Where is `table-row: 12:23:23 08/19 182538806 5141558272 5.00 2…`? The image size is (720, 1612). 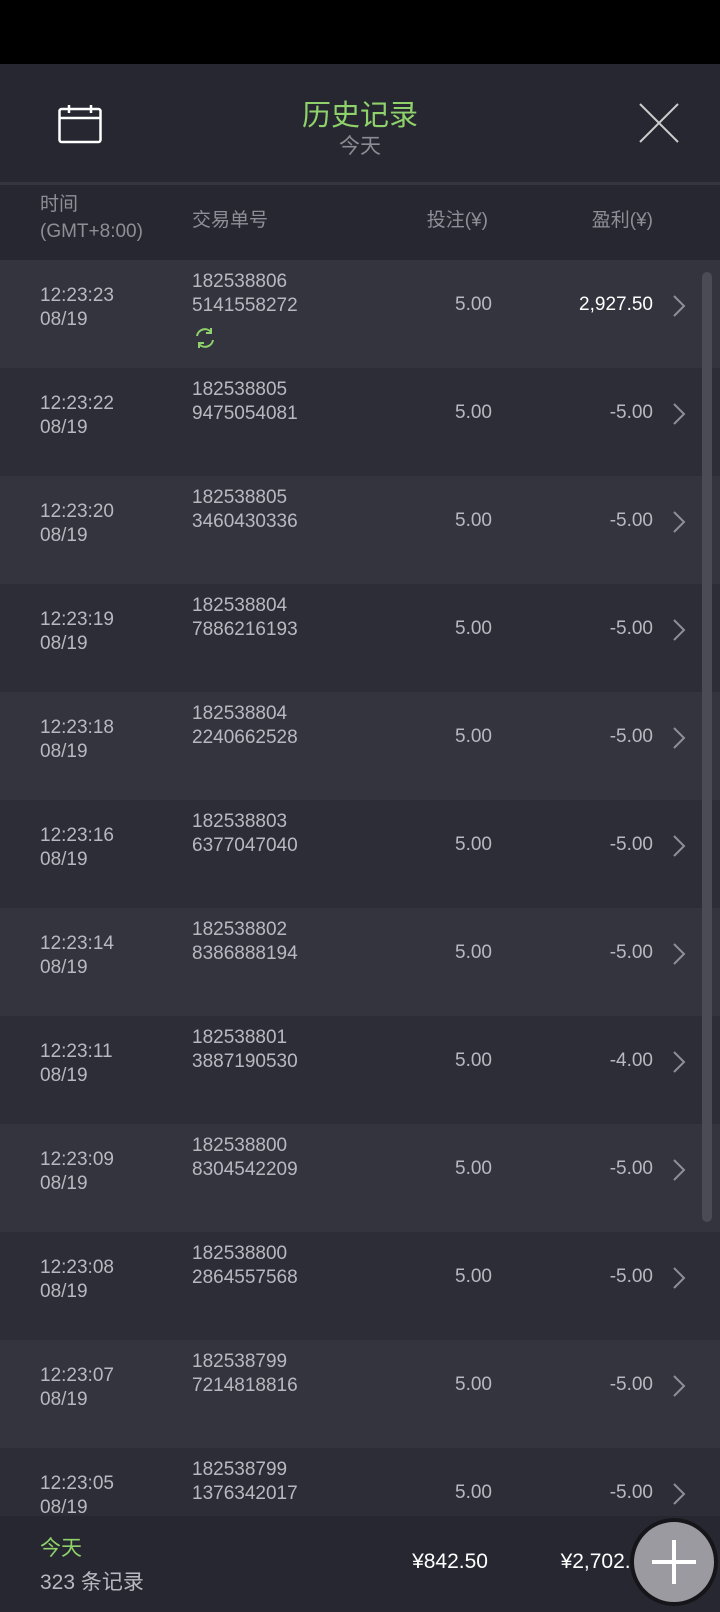
table-row: 12:23:23 08/19 182538806 5141558272 5.00 2… is located at coordinates (360, 314).